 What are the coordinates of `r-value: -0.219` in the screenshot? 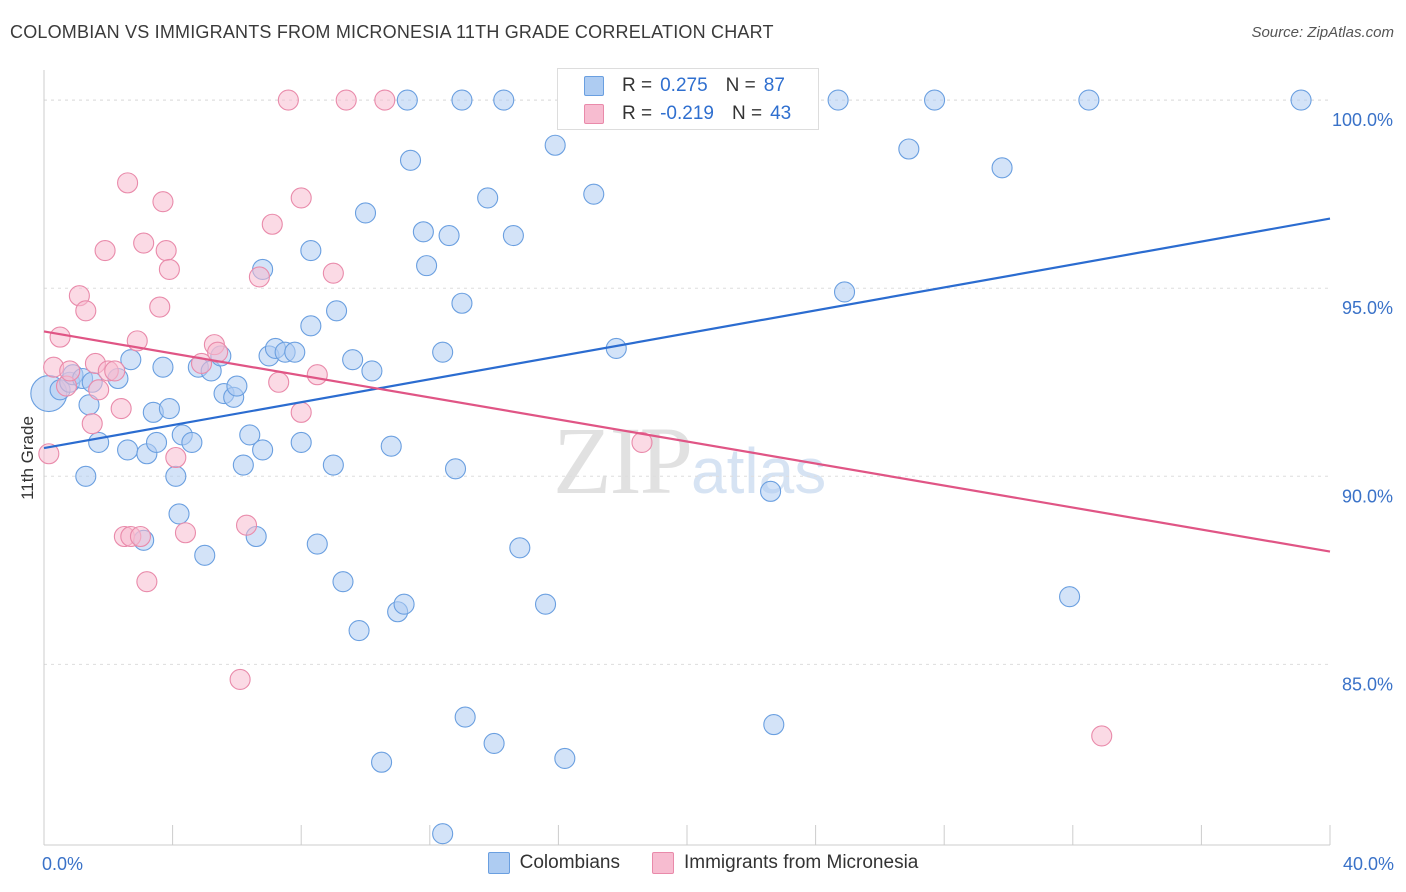 It's located at (687, 113).